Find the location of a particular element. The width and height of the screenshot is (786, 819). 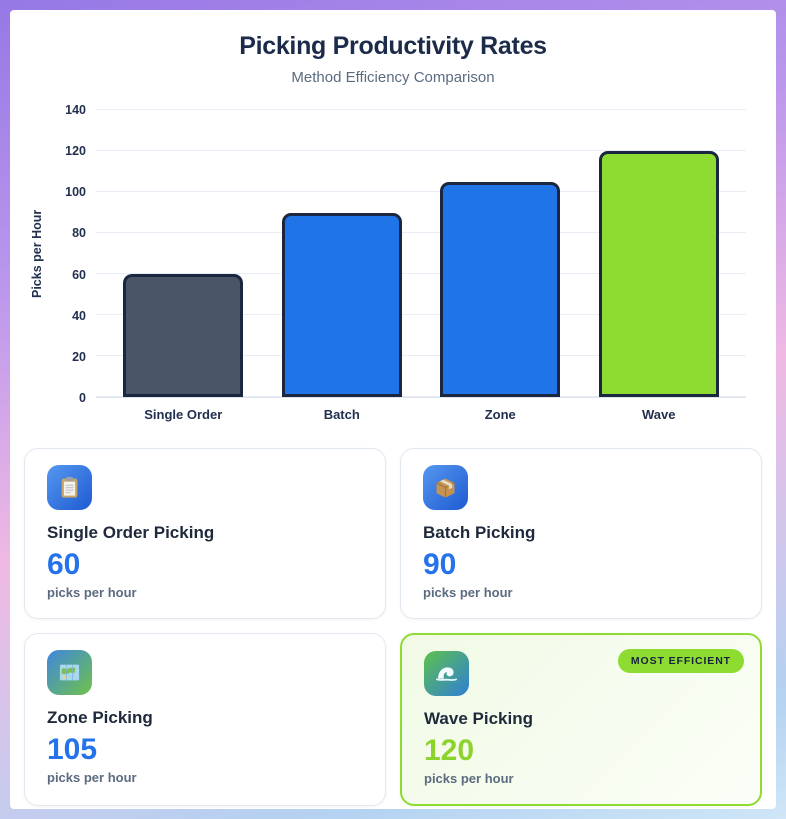

method-value: 60 is located at coordinates (64, 564).